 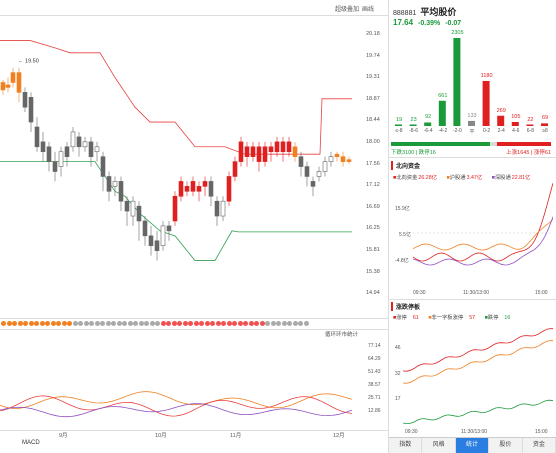 I want to click on axis-tick: 32, so click(x=398, y=374).